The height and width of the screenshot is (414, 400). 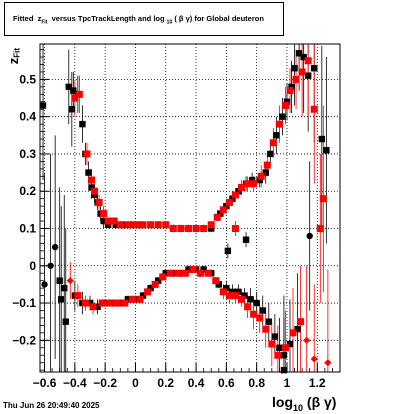 What do you see at coordinates (27, 191) in the screenshot?
I see `y-tick-label-4: 0.2` at bounding box center [27, 191].